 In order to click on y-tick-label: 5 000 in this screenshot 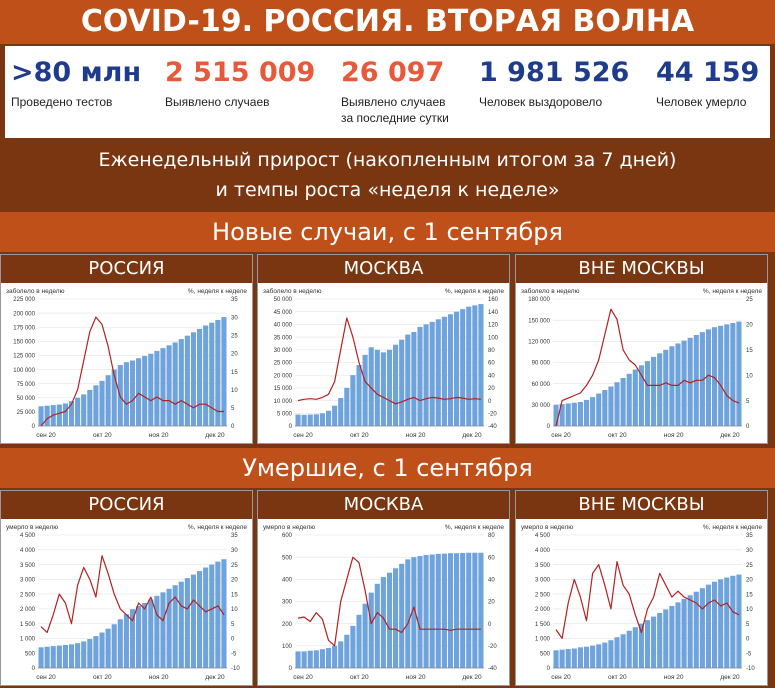, I will do `click(285, 415)`.